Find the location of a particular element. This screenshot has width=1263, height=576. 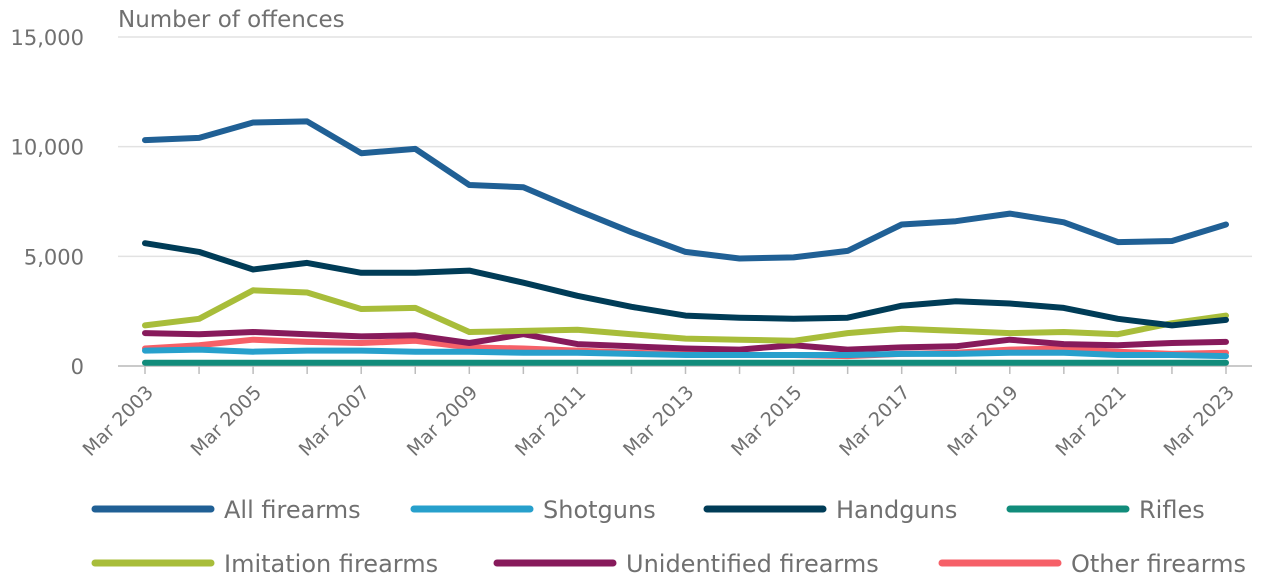

legend-label: Handguns is located at coordinates (896, 510).